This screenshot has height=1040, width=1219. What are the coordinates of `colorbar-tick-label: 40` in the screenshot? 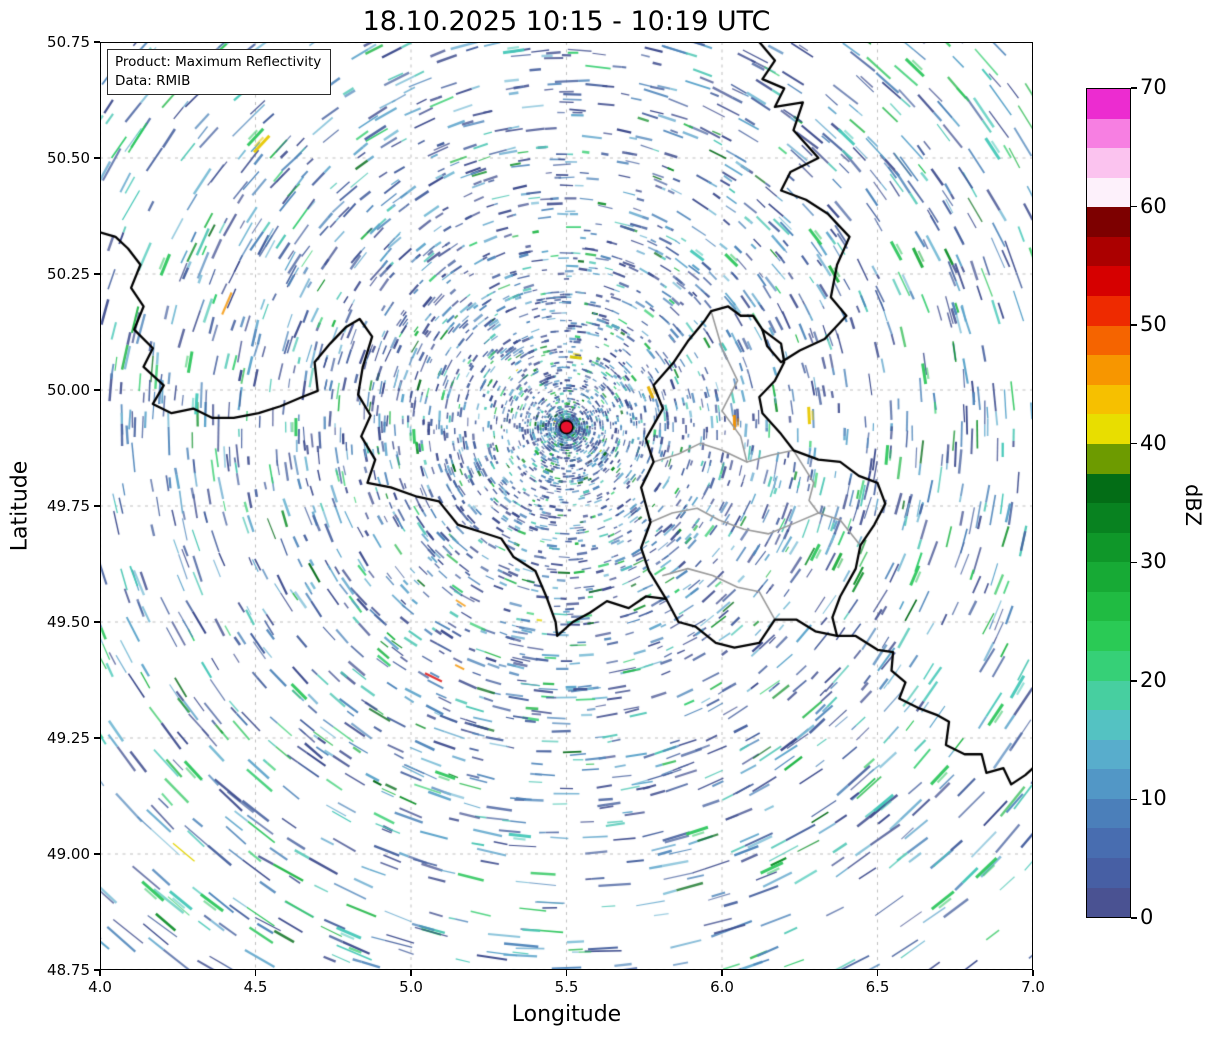 It's located at (1153, 442).